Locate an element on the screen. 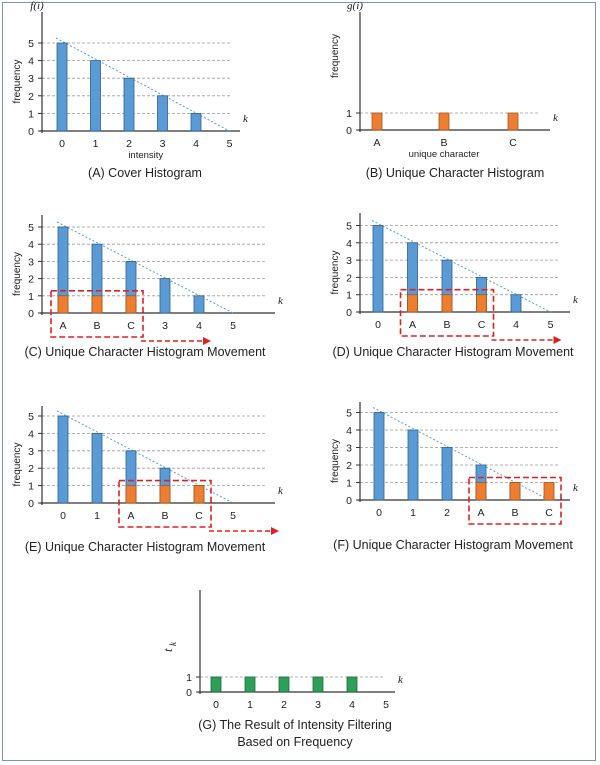 The height and width of the screenshot is (765, 600). trend-line-A is located at coordinates (142, 84).